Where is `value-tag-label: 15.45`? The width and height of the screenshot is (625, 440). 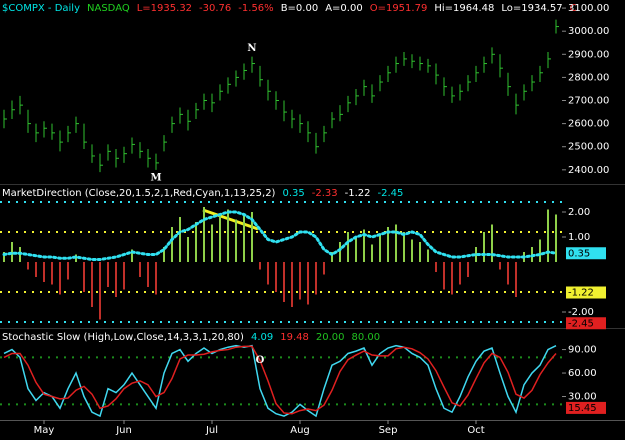
value-tag-label: 15.45 is located at coordinates (582, 408).